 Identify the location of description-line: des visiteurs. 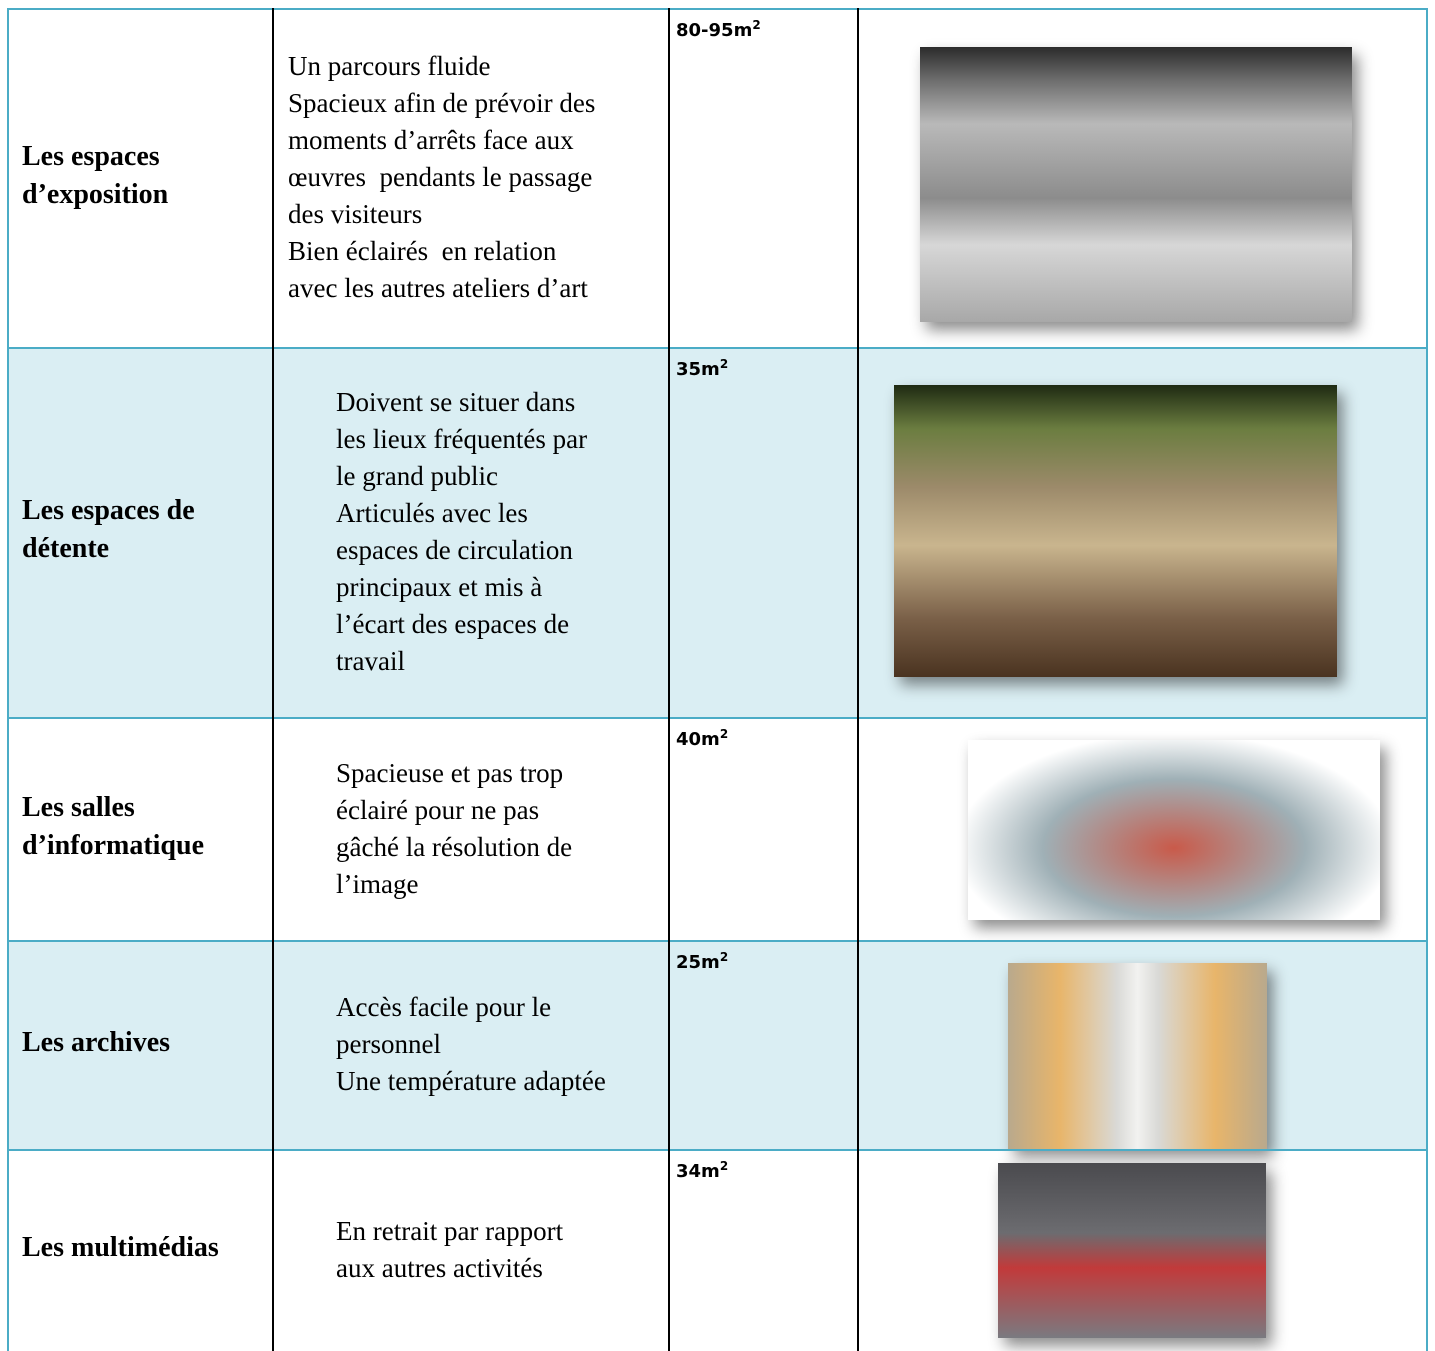
(355, 214).